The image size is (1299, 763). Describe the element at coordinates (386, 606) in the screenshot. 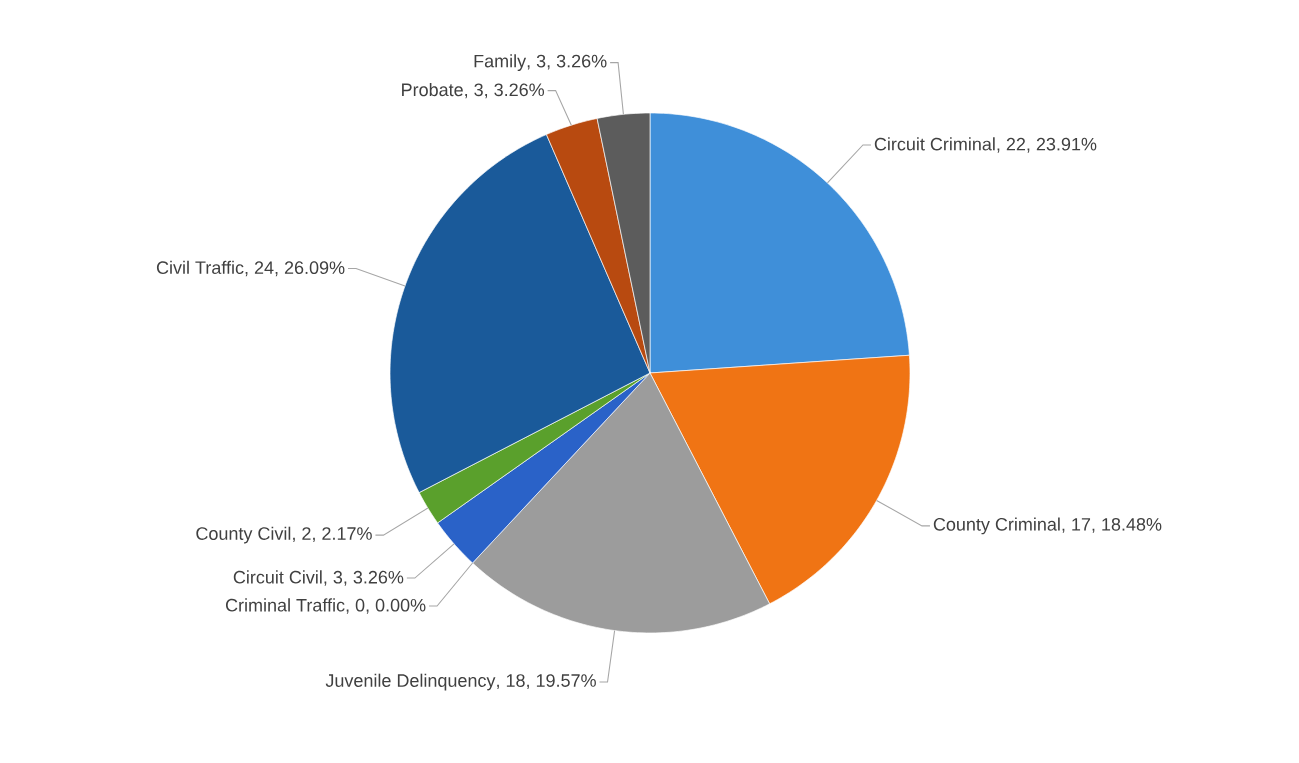

I see `text: , 0, 0.00%` at that location.